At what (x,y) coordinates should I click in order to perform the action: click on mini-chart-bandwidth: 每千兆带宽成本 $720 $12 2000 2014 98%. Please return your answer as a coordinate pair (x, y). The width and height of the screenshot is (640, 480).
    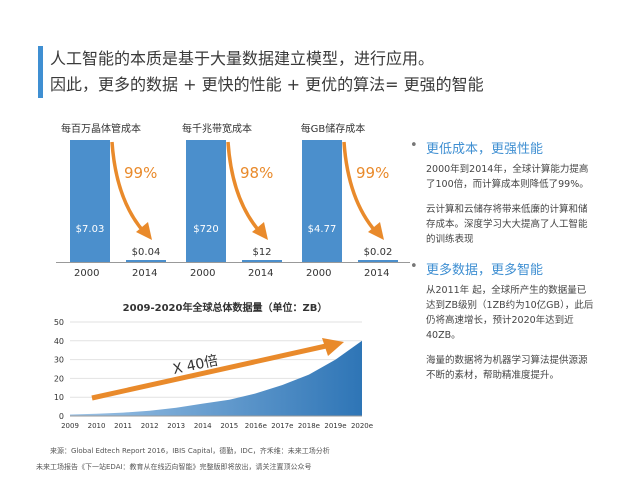
    Looking at the image, I should click on (233, 205).